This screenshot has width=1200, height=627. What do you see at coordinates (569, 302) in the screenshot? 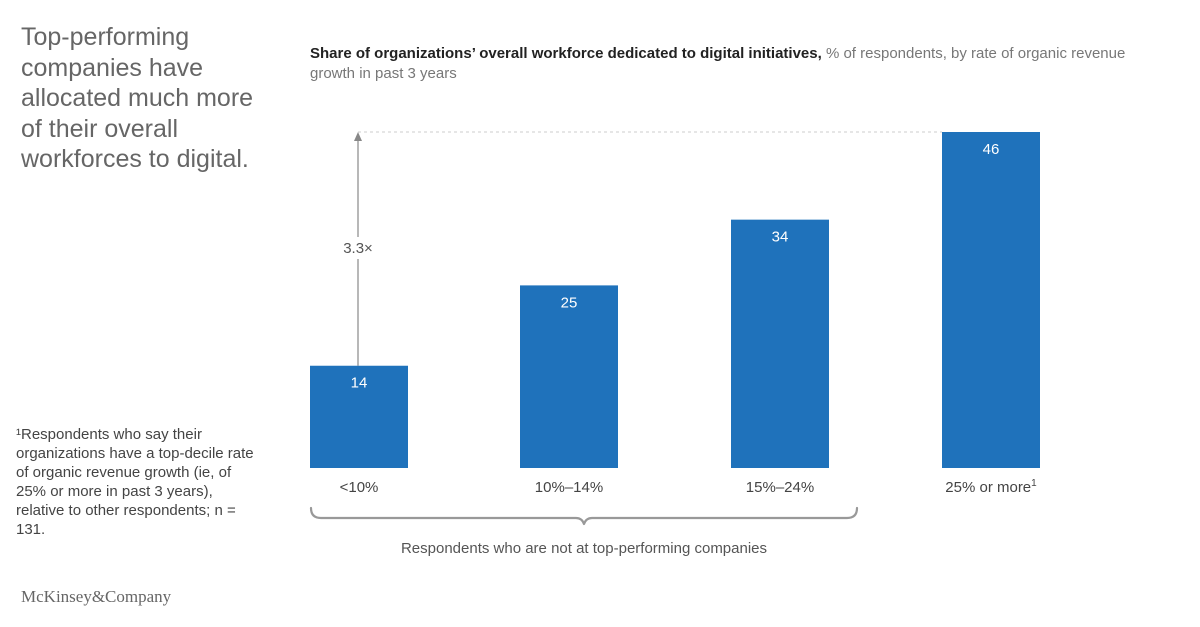
I see `data-label-1: 25` at bounding box center [569, 302].